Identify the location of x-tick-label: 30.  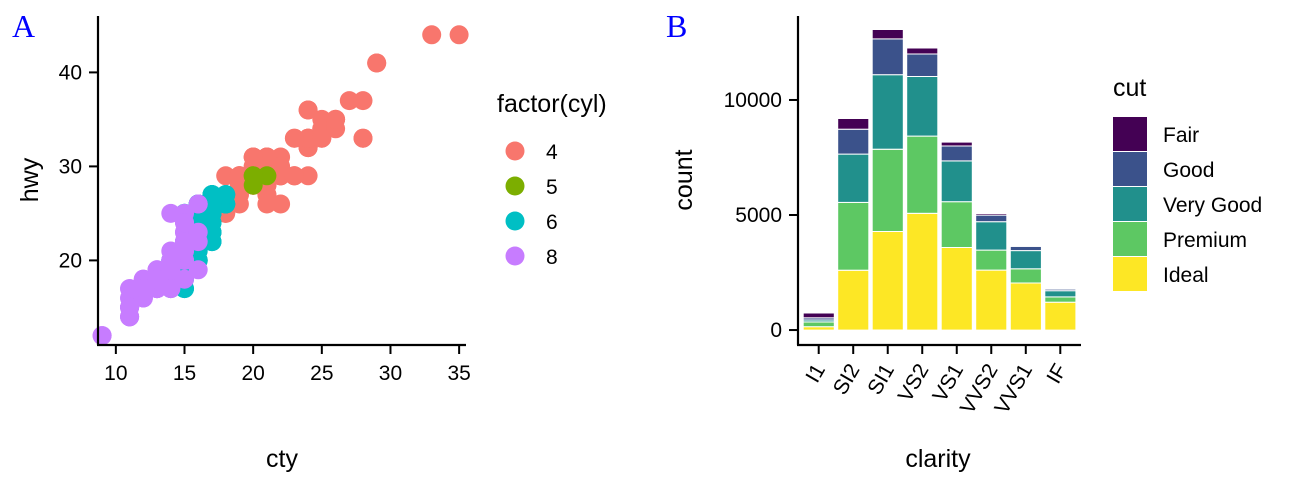
(390, 373).